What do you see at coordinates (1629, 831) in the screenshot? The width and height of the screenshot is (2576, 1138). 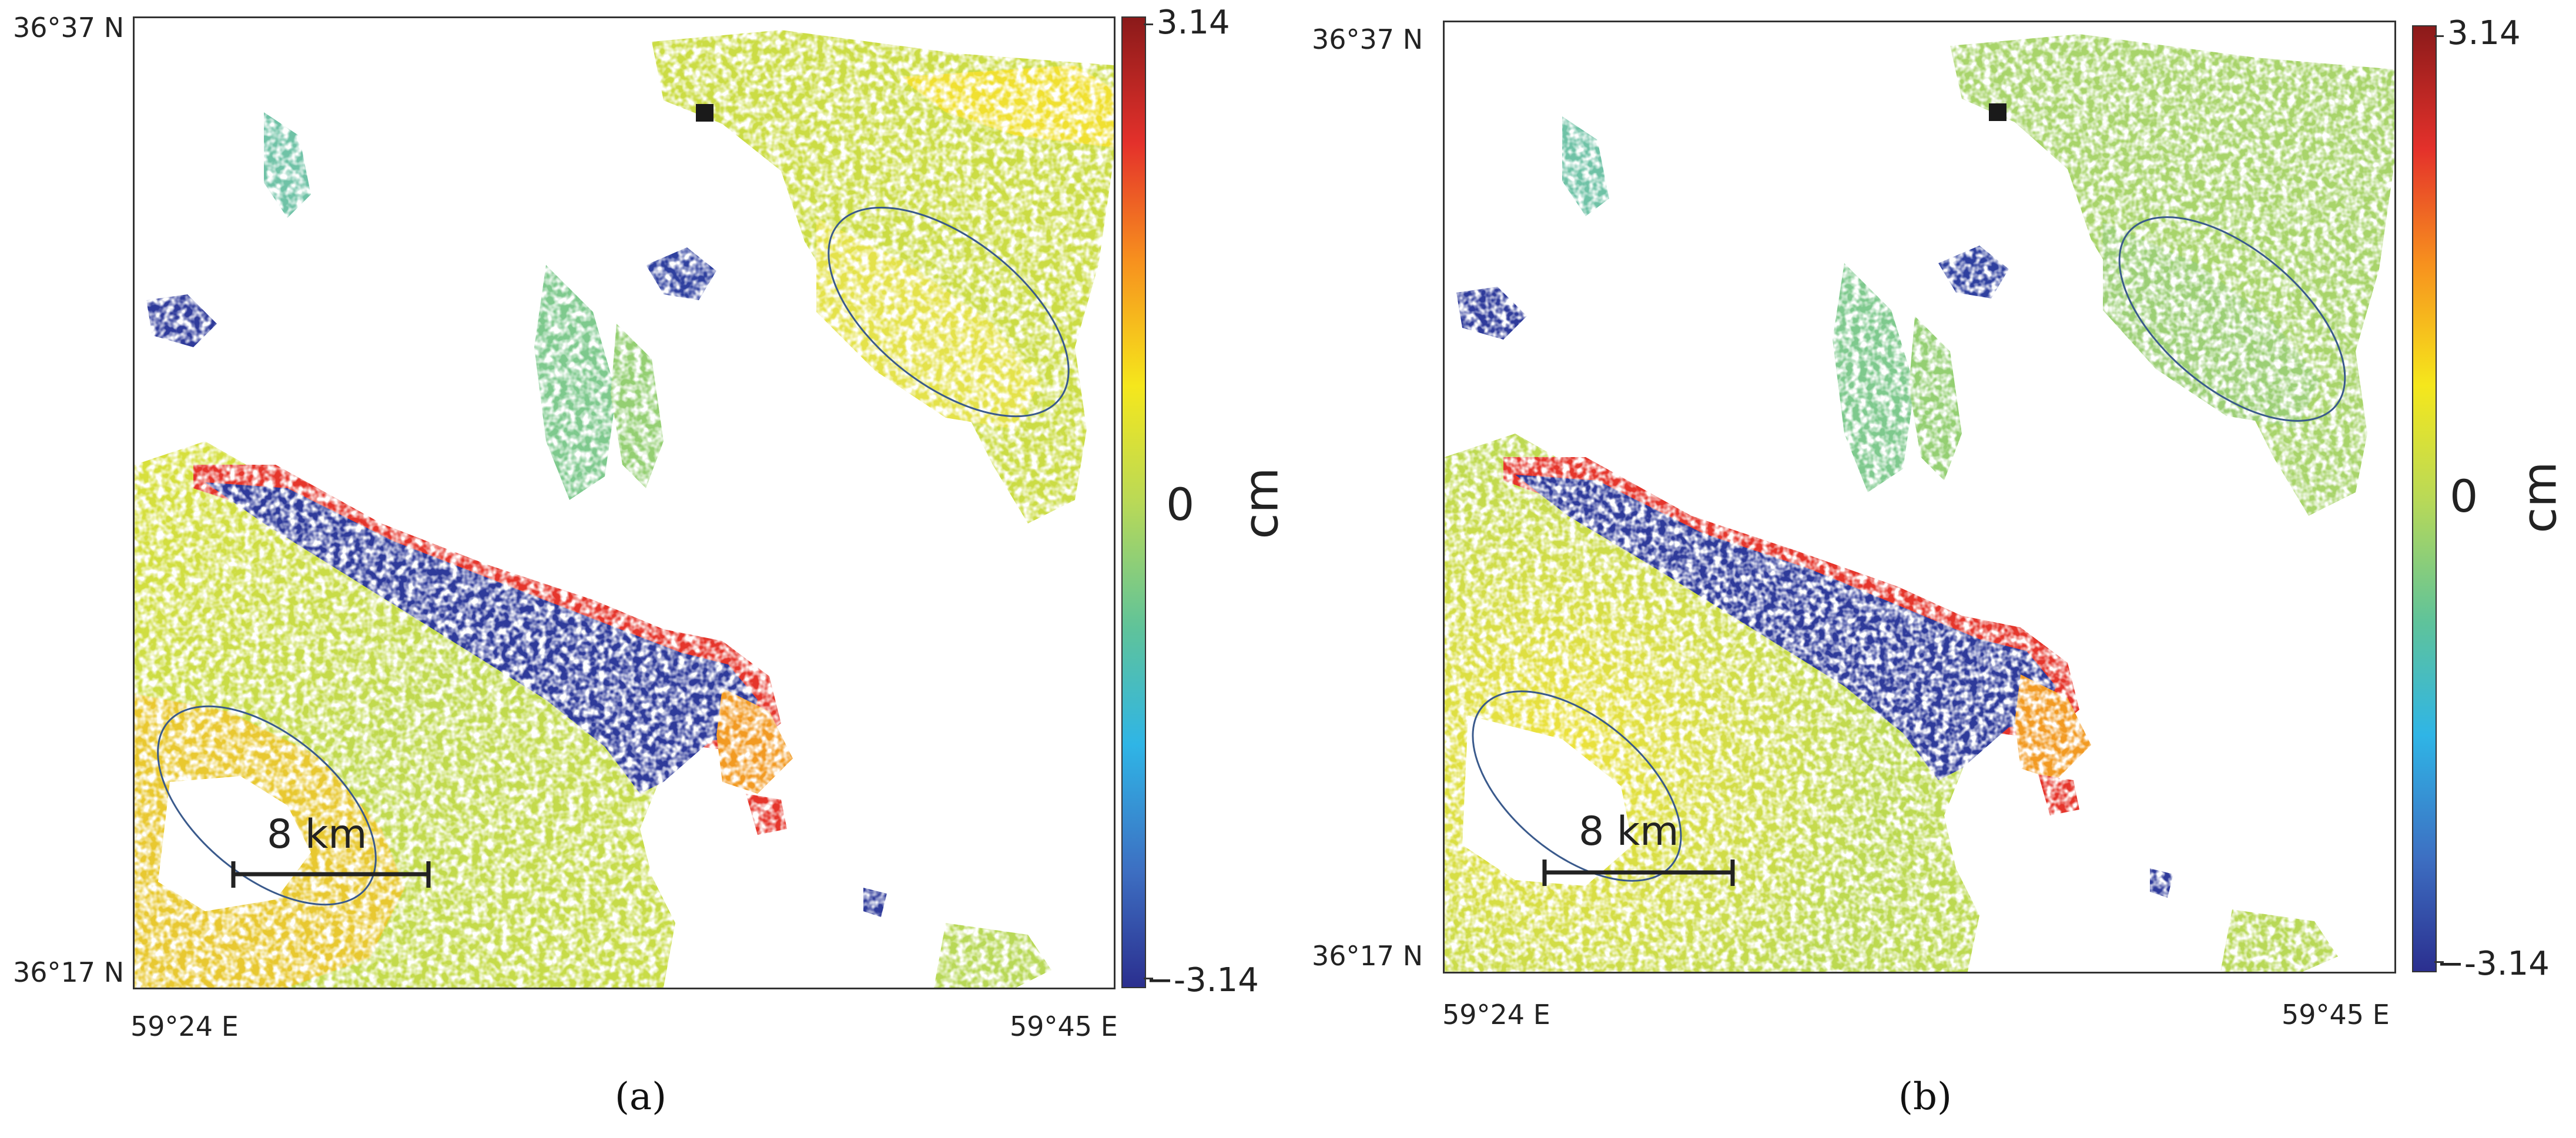 I see `scale-bar-label-b: 8 km` at bounding box center [1629, 831].